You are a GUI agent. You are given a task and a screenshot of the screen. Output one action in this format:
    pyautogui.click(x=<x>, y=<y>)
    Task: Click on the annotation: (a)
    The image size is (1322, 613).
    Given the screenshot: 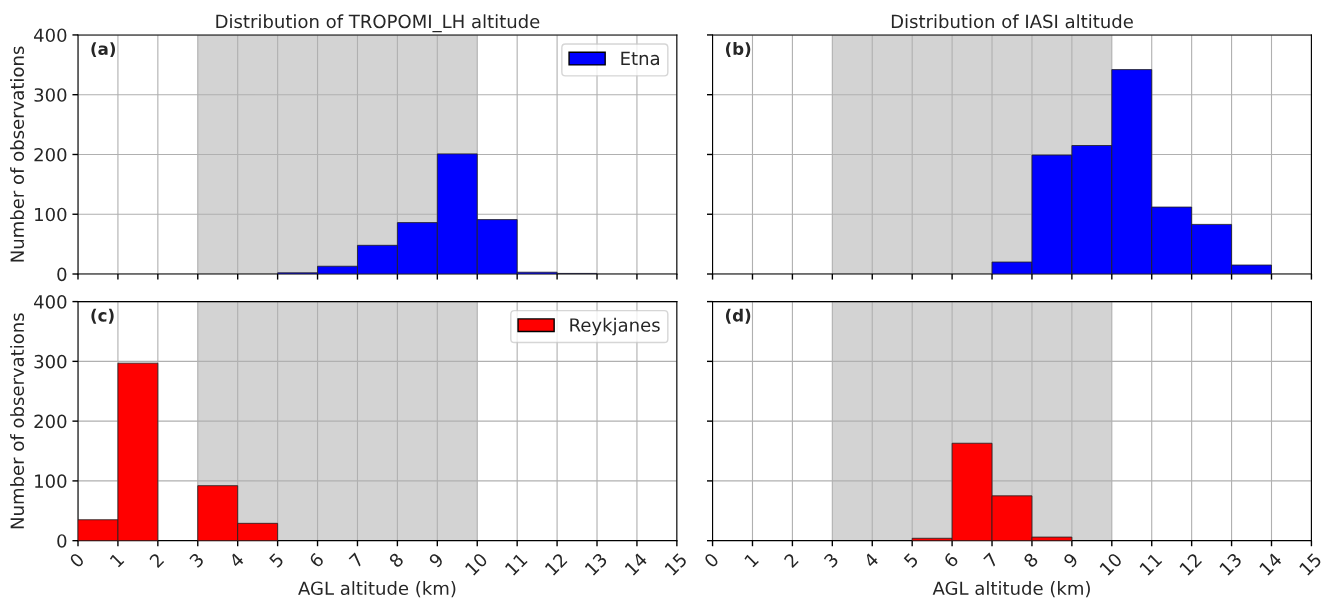 What is the action you would take?
    pyautogui.click(x=103, y=49)
    